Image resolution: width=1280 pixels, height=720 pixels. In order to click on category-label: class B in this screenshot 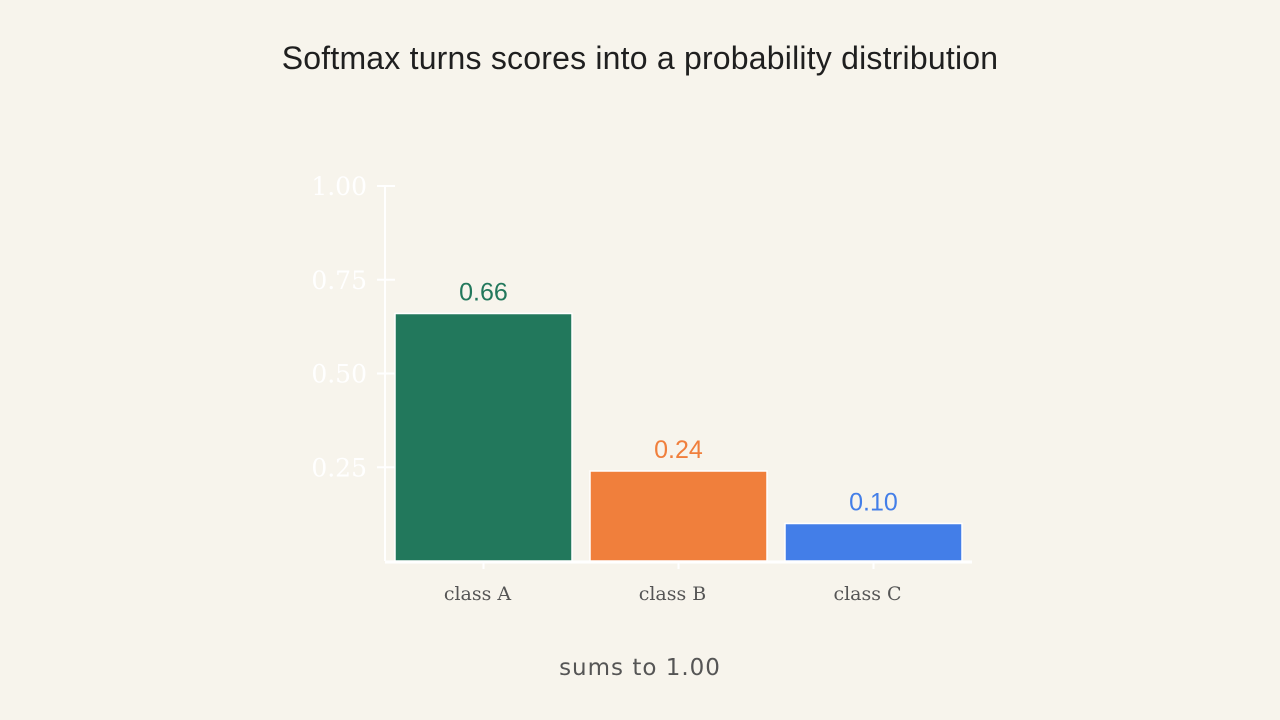, I will do `click(673, 594)`.